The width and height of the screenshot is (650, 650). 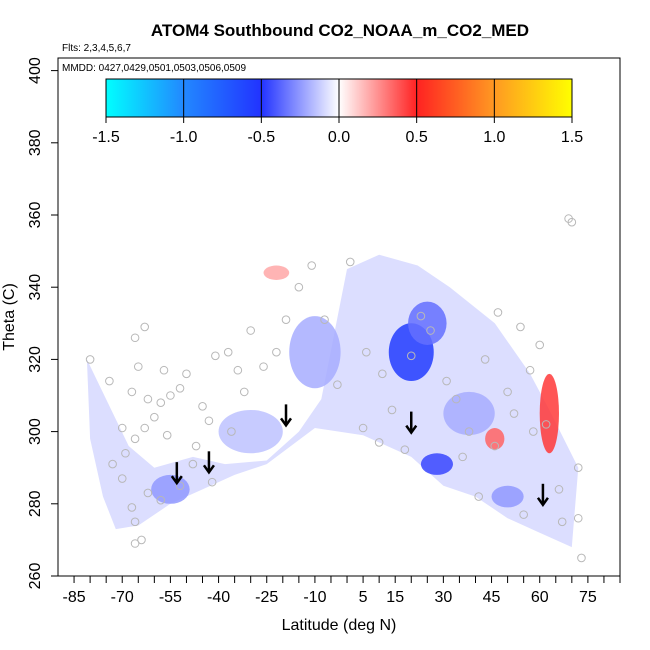 I want to click on colorbar: -1.5 -1.0 -0.5 0.0 0.5 1.0 1.5, so click(x=337, y=112).